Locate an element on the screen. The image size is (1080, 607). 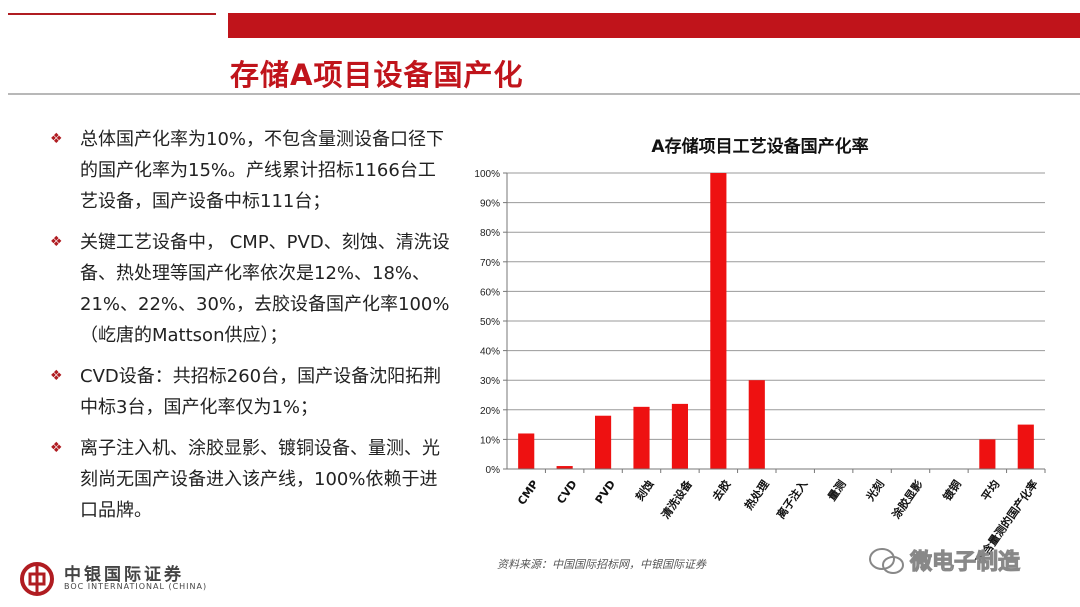
x-tick-label: 平均 is located at coordinates (990, 490).